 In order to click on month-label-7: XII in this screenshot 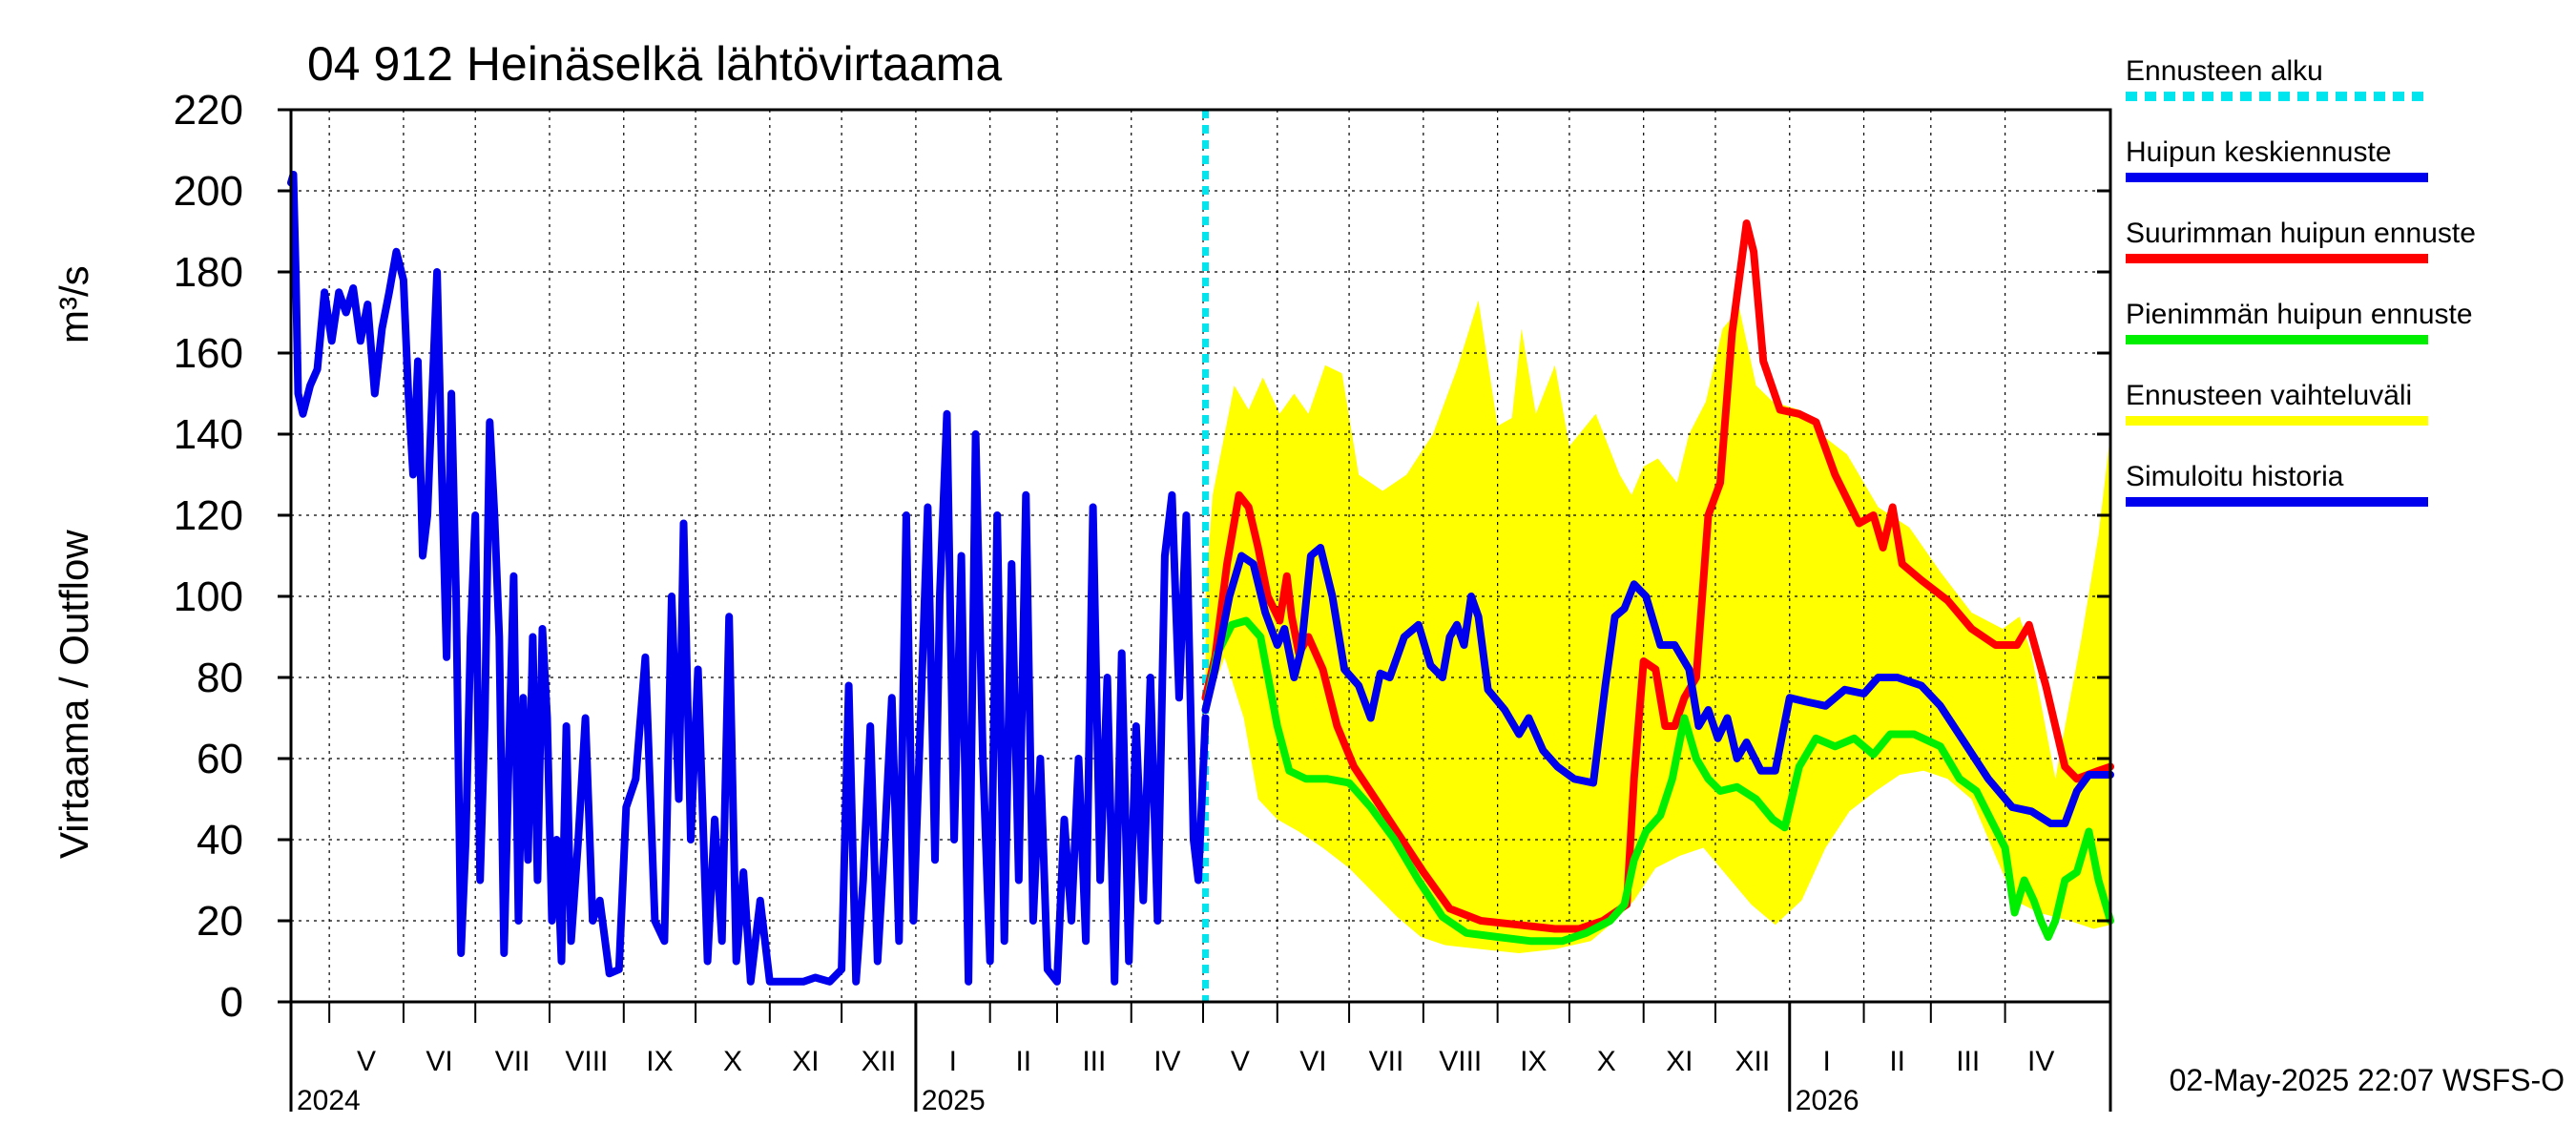, I will do `click(879, 1061)`.